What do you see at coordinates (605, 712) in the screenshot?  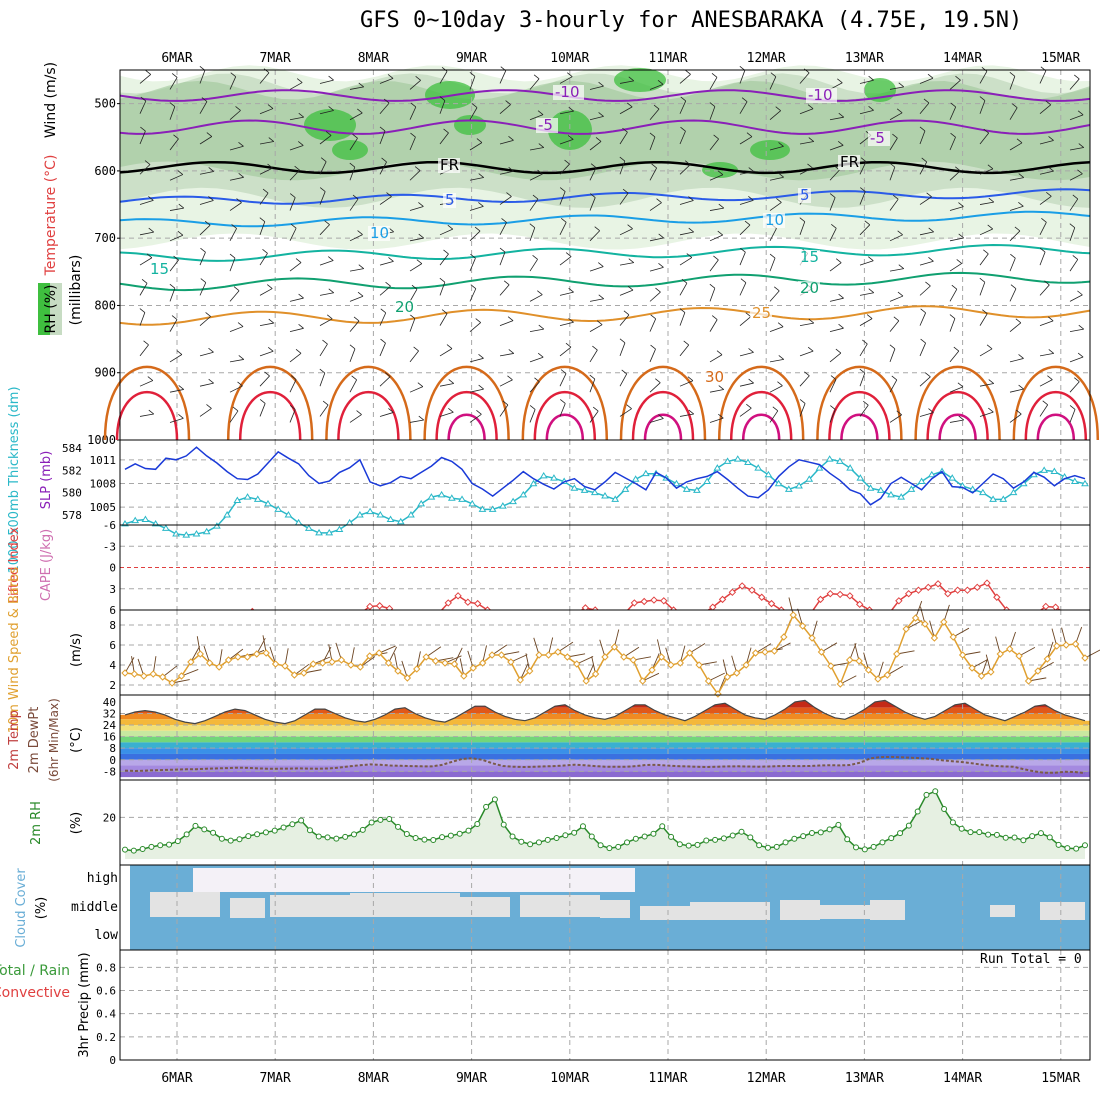 I see `temperature-line` at bounding box center [605, 712].